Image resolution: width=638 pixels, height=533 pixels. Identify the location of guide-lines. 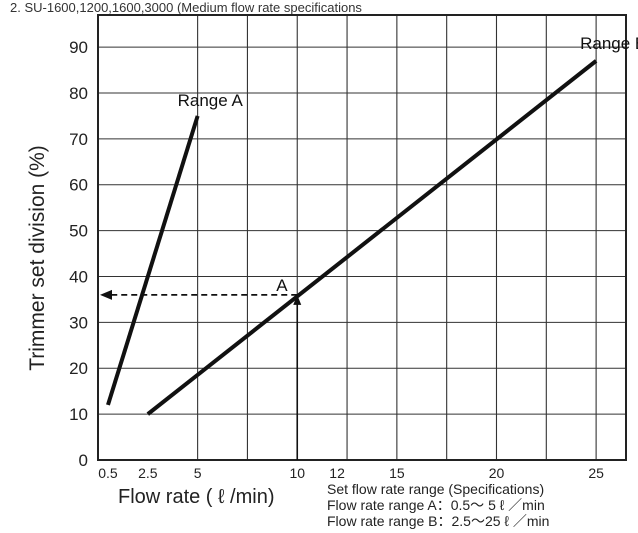
(201, 374).